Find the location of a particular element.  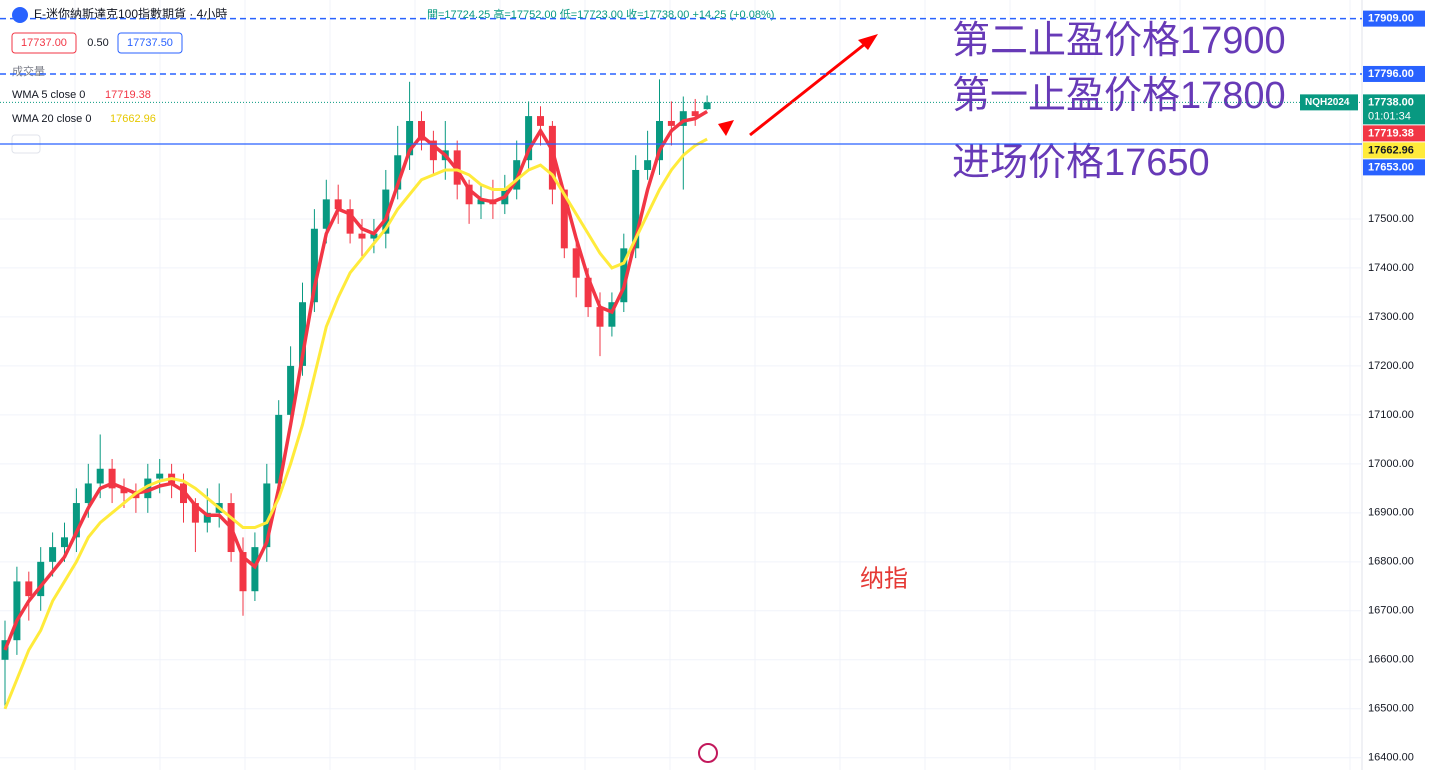

y-tick-label: 16900.00 is located at coordinates (1391, 513).